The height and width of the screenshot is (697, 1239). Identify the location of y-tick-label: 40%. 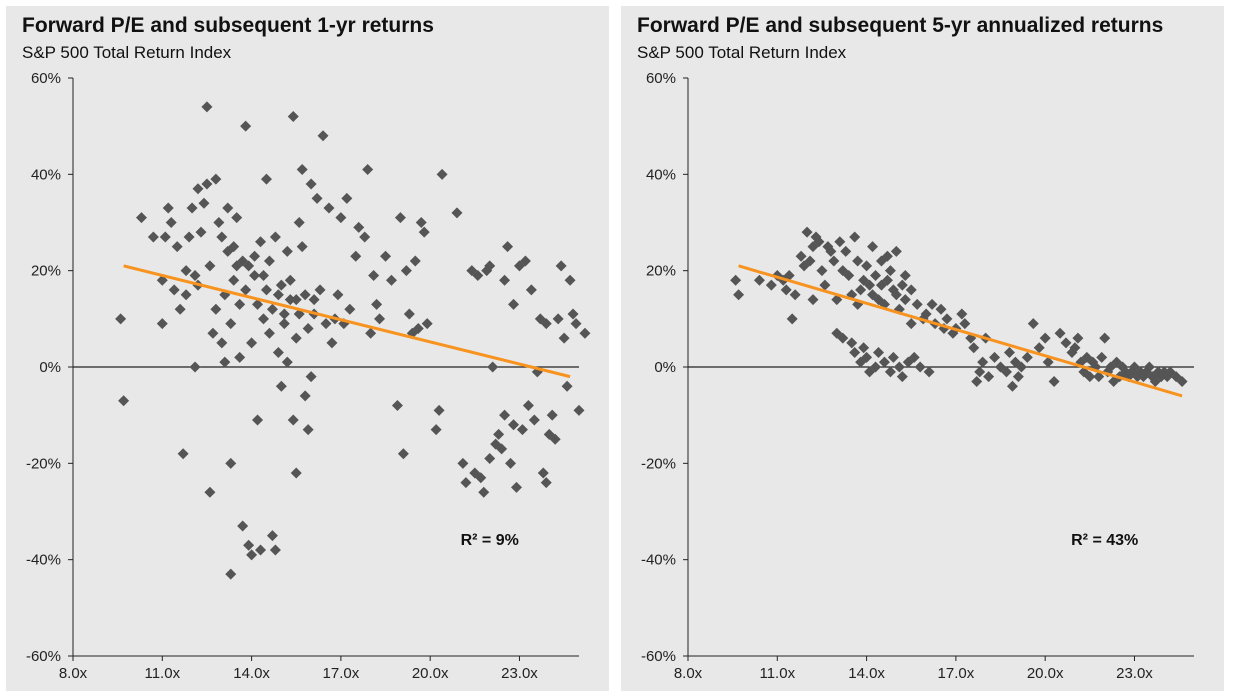
(46, 174).